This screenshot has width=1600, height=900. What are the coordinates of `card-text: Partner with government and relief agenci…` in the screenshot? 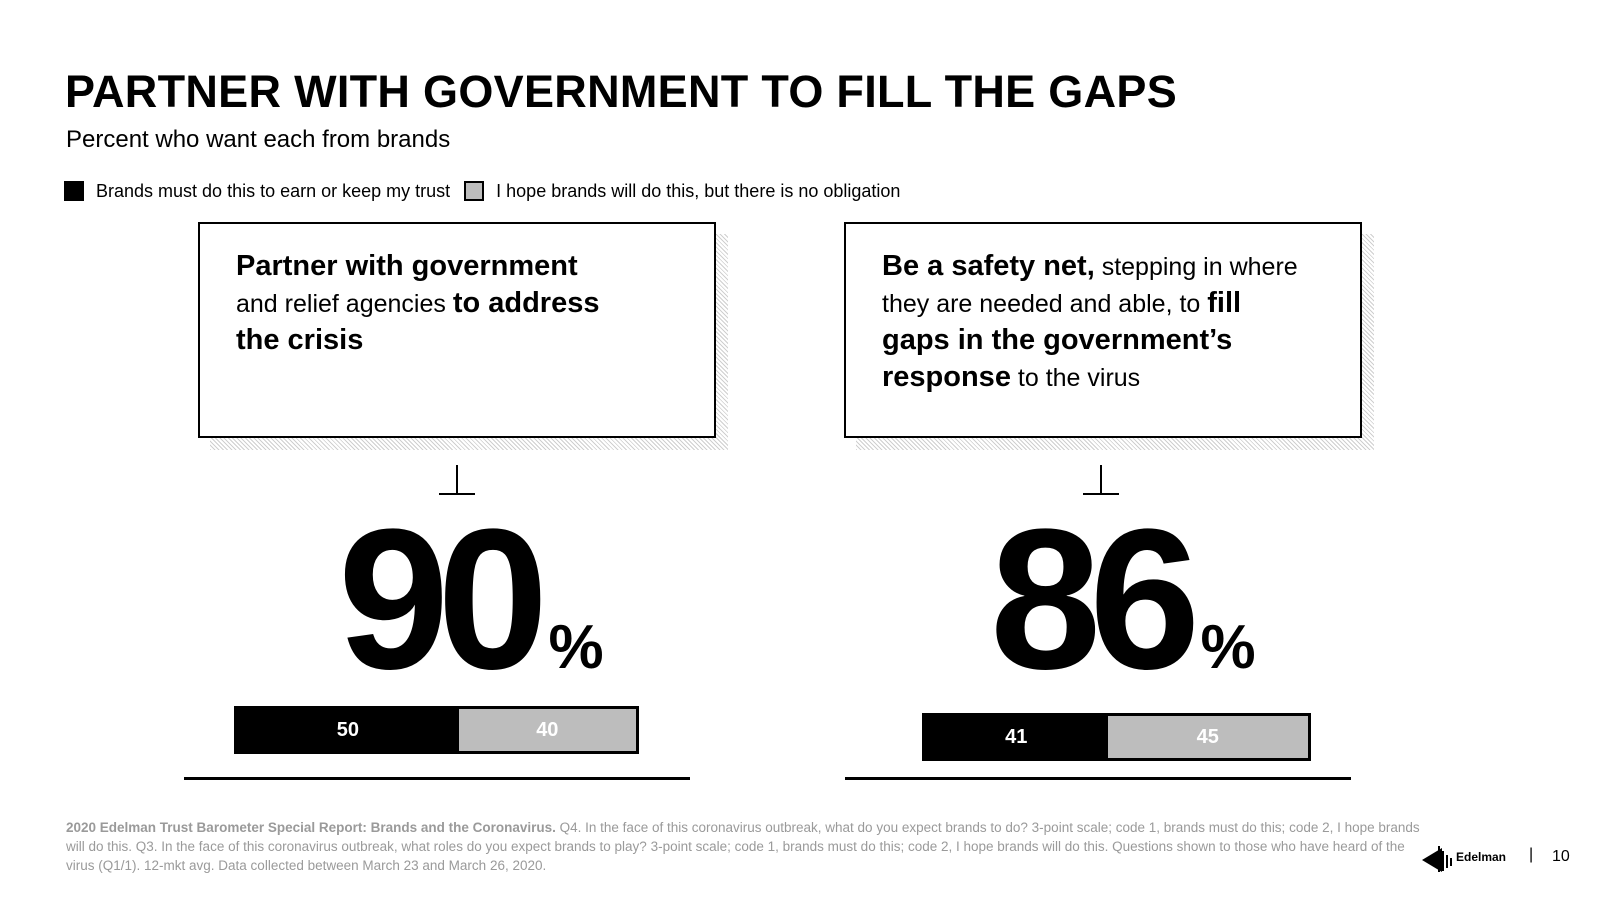 It's located at (417, 303).